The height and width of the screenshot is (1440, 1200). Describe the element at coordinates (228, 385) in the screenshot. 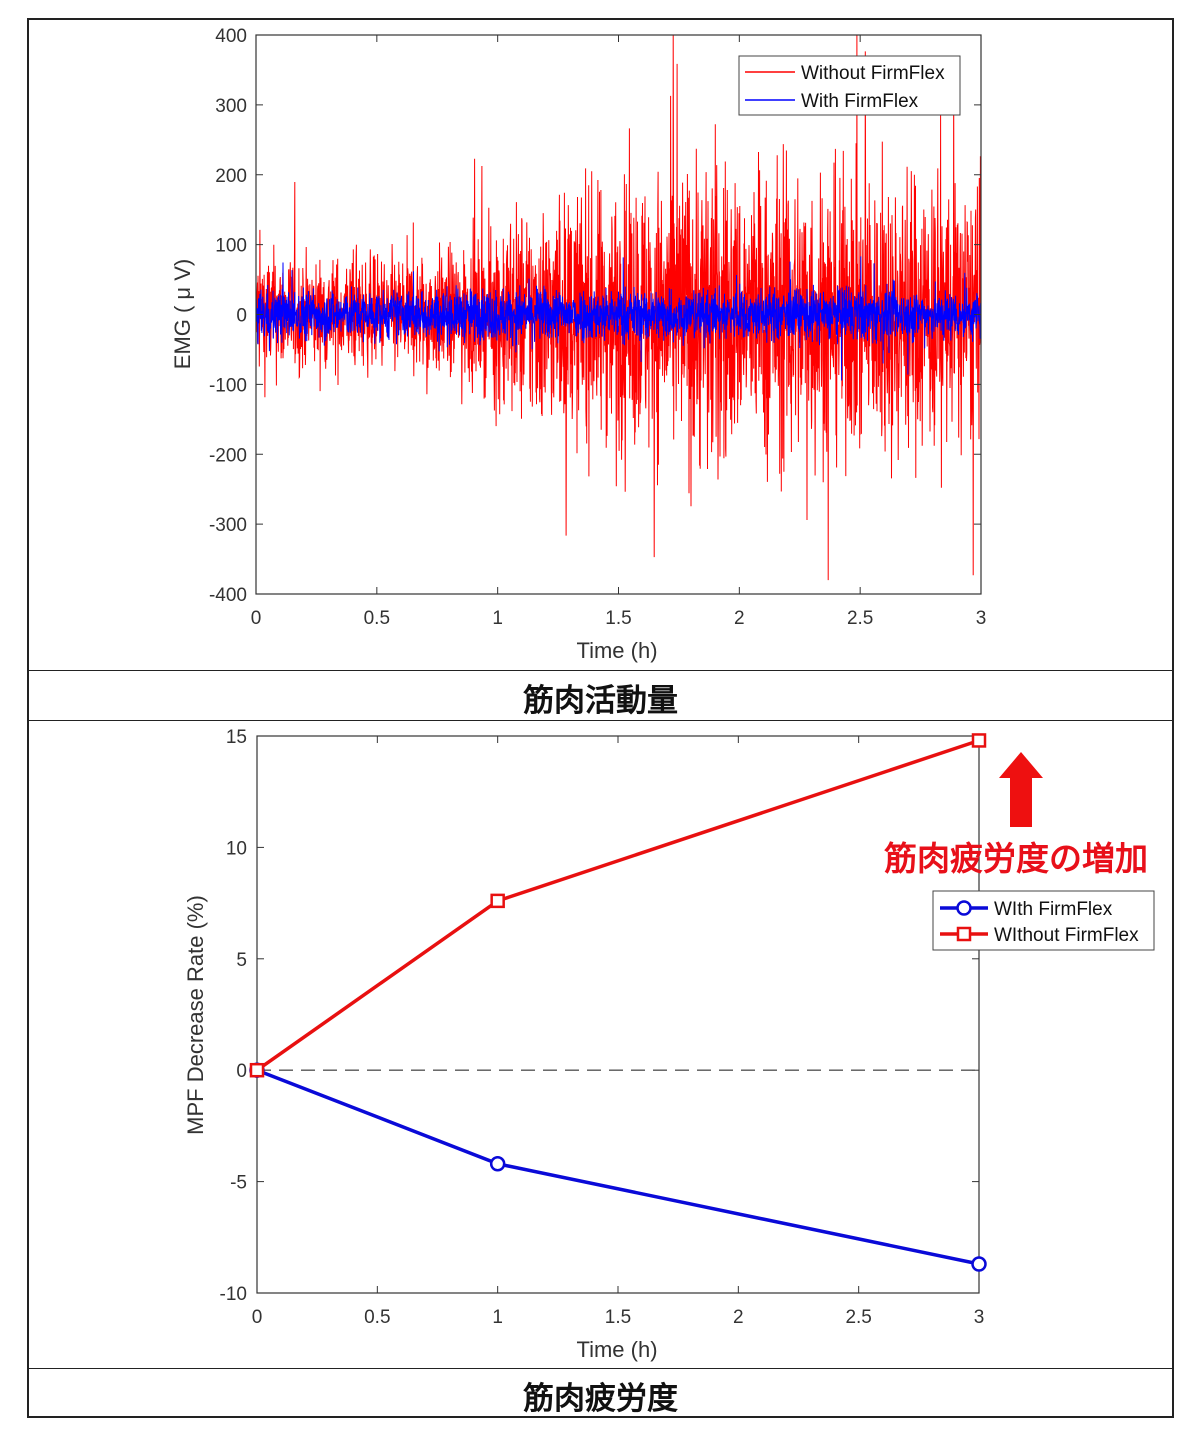

I see `emg-y-tick-label: -100` at that location.